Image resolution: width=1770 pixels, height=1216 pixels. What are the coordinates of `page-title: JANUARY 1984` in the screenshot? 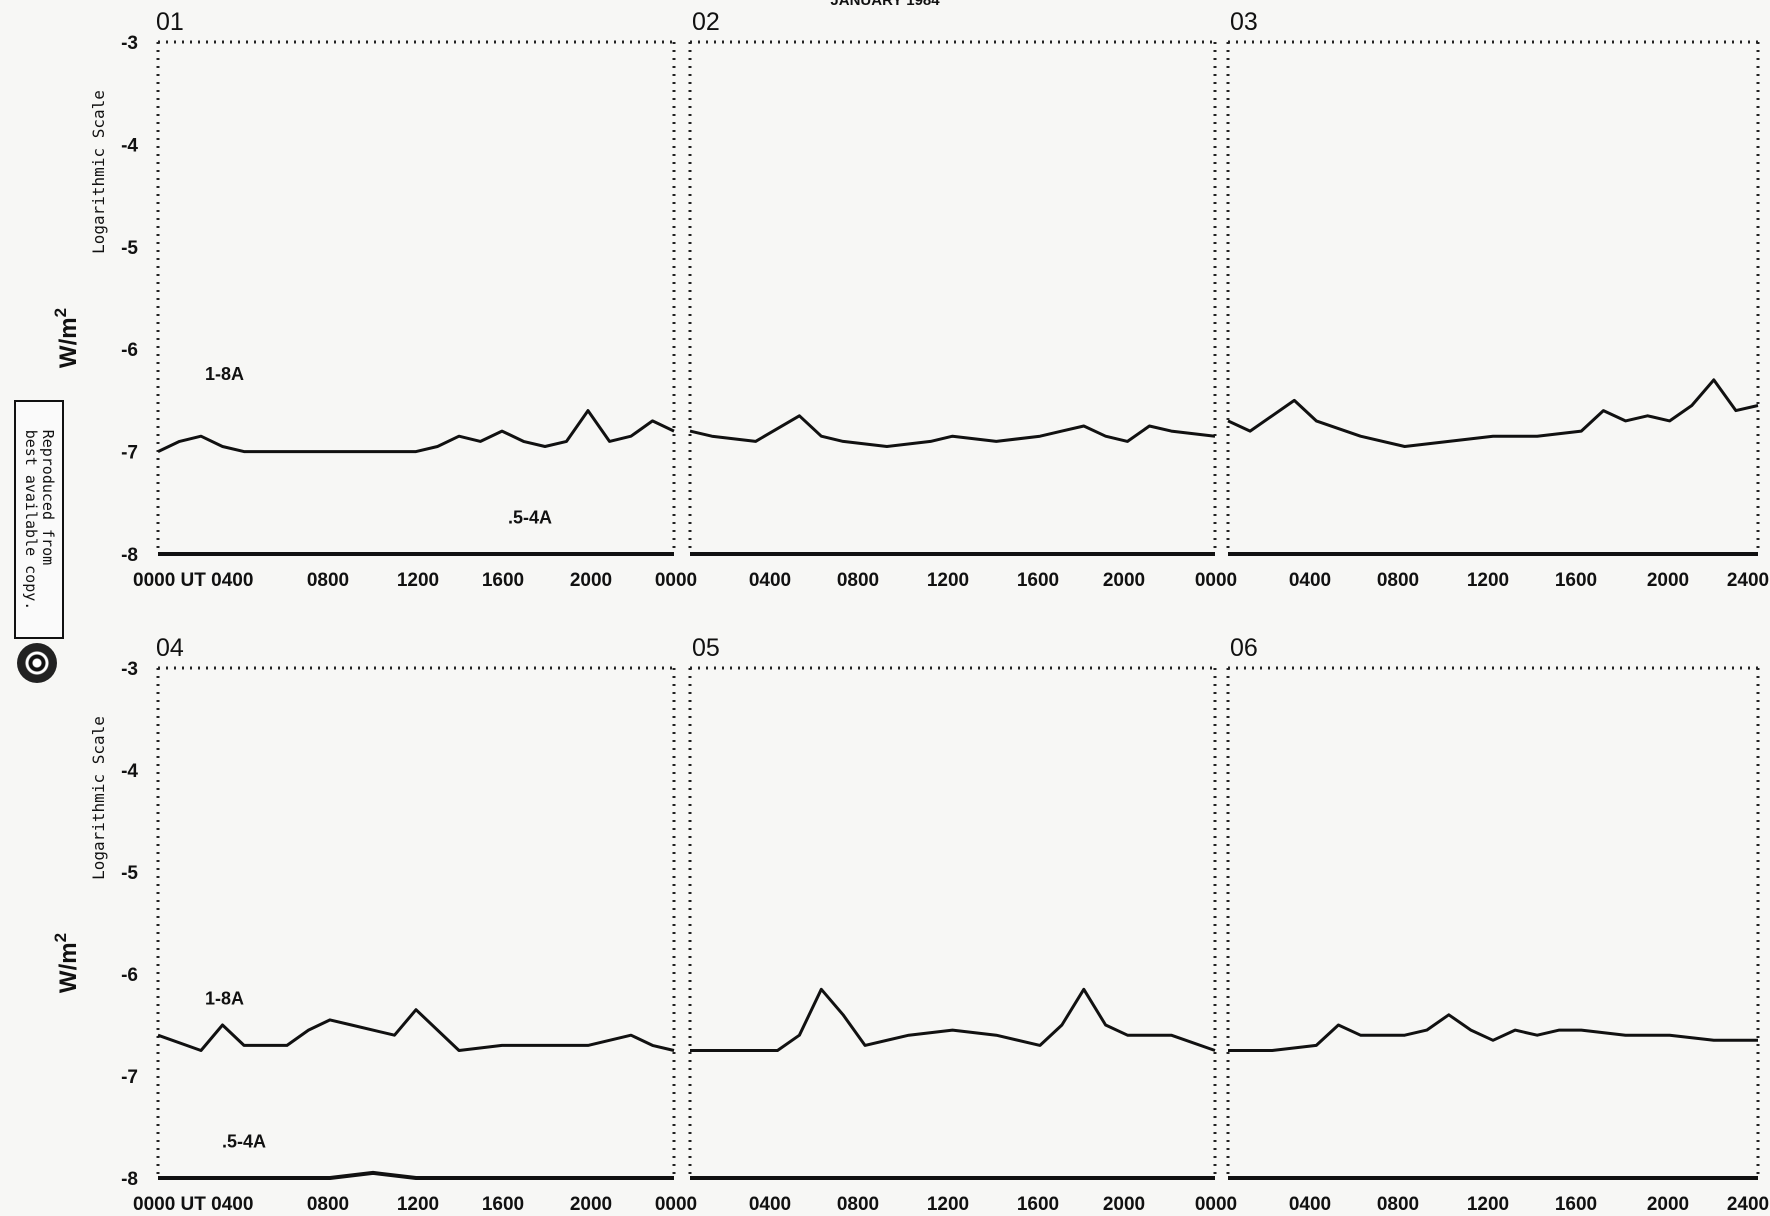 It's located at (885, 4).